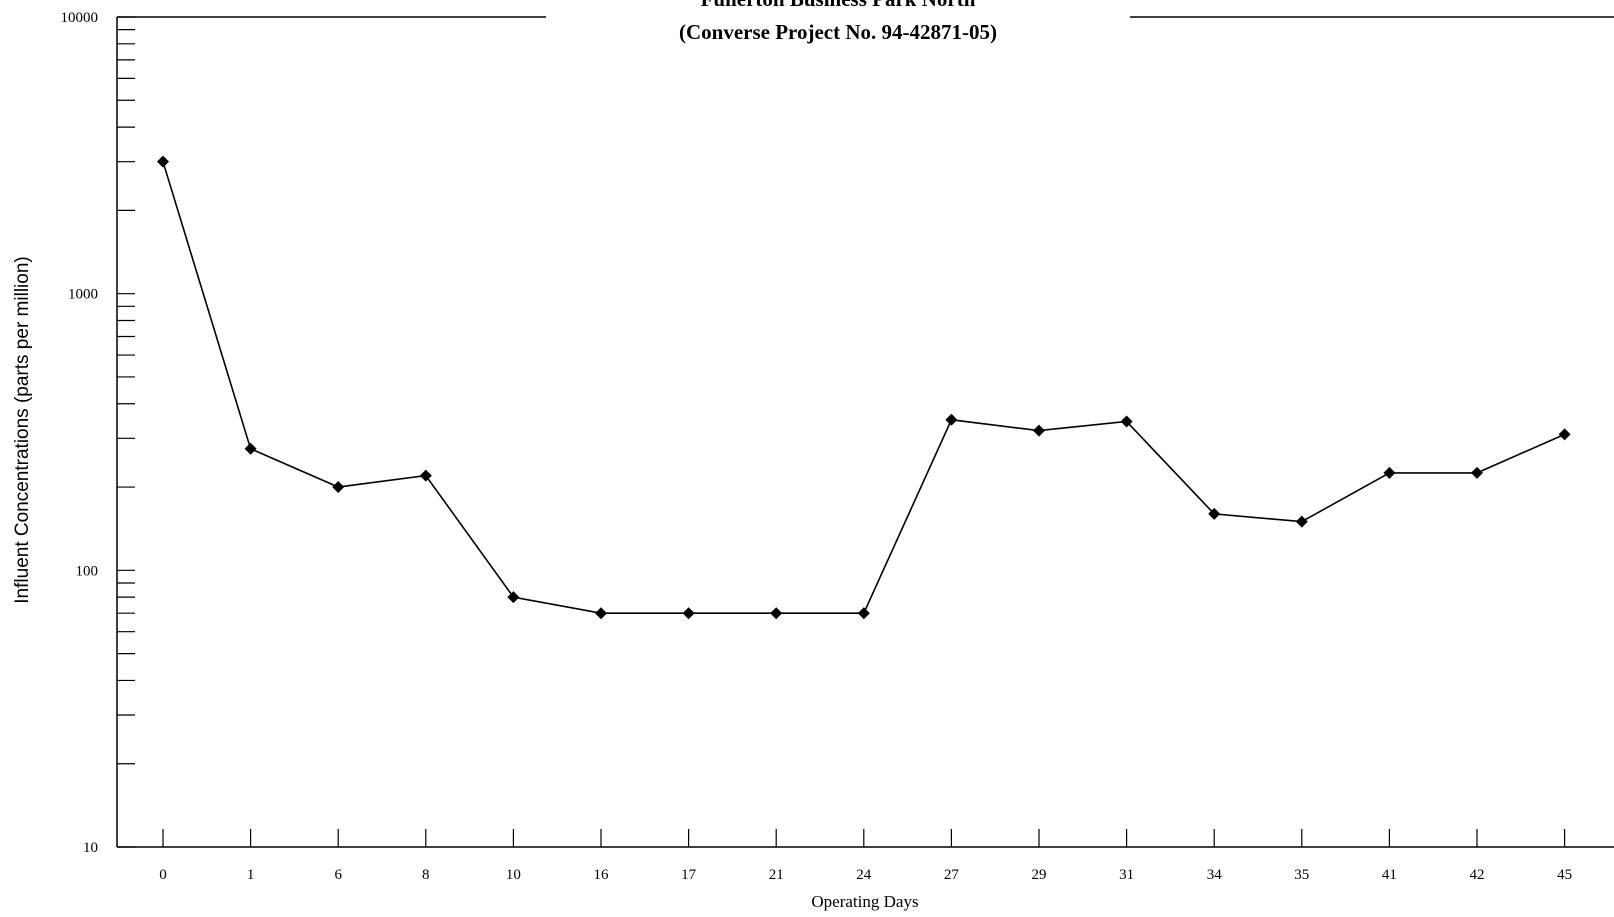 This screenshot has width=1614, height=917. What do you see at coordinates (83, 295) in the screenshot?
I see `y-tick-label: 1000` at bounding box center [83, 295].